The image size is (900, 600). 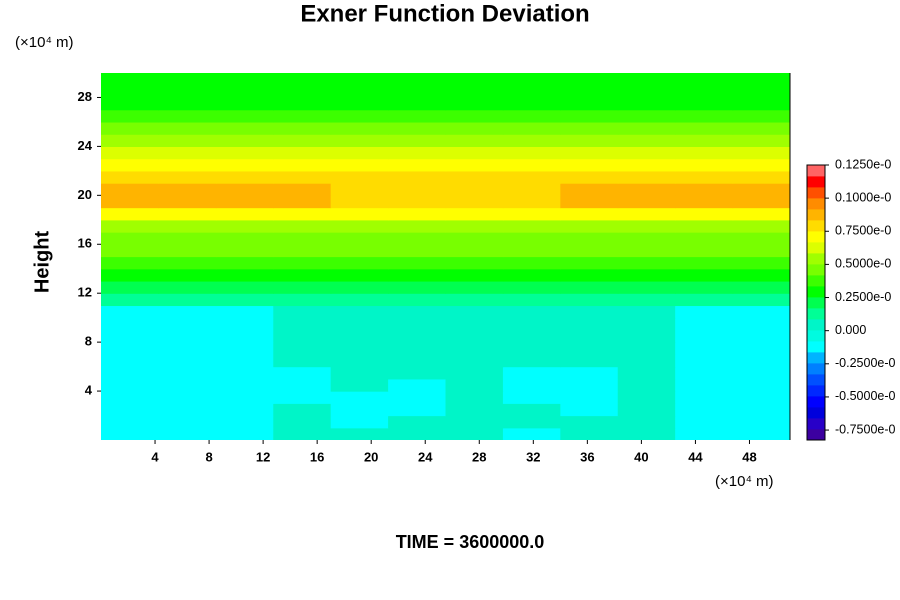 I want to click on x-tick-label: 4, so click(x=155, y=456).